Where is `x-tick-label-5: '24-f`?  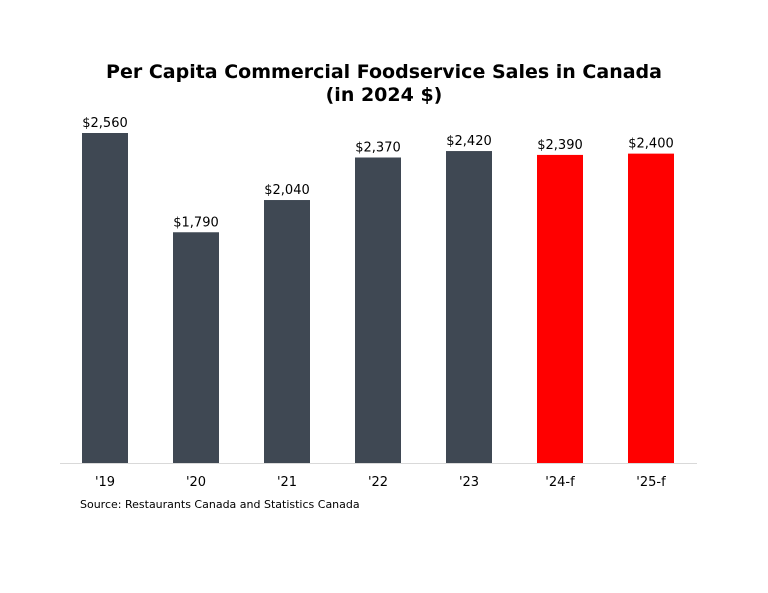 x-tick-label-5: '24-f is located at coordinates (560, 482).